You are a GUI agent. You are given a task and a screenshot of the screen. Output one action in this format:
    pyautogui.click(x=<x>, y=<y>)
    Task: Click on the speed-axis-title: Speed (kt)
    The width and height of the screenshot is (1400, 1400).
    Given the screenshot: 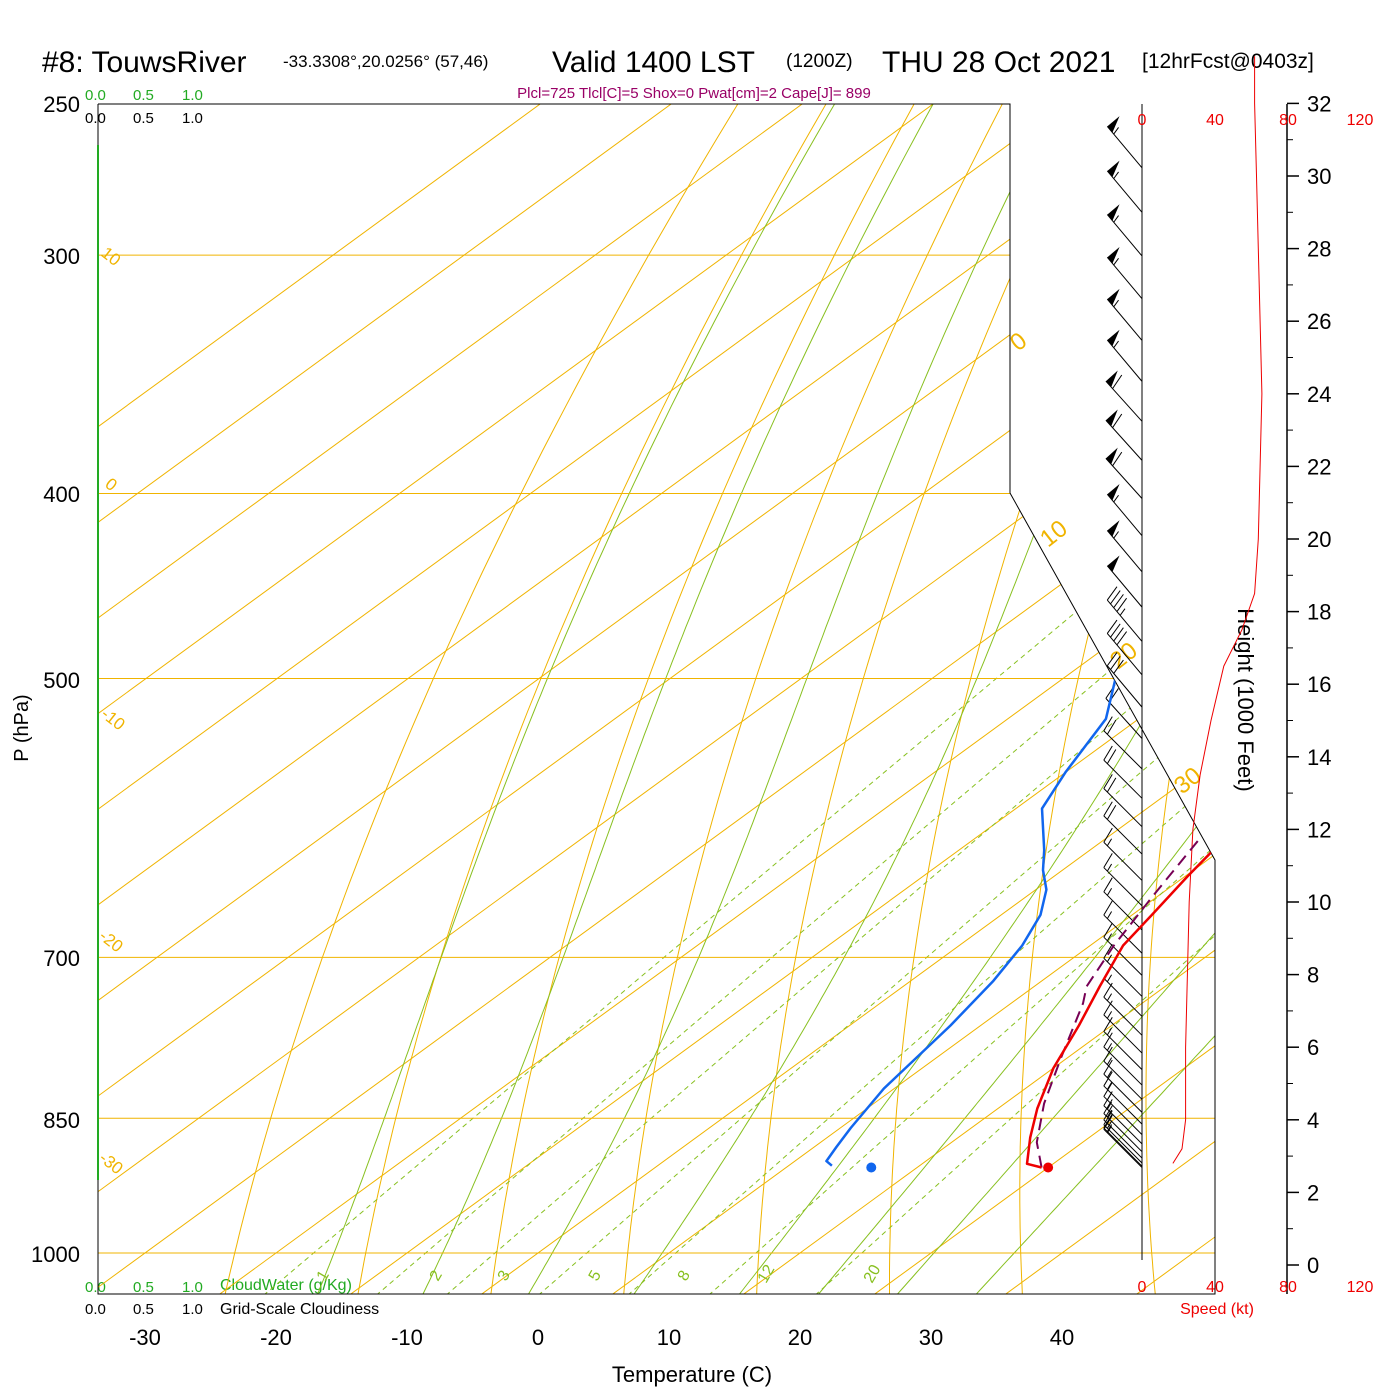 What is the action you would take?
    pyautogui.click(x=1217, y=1309)
    